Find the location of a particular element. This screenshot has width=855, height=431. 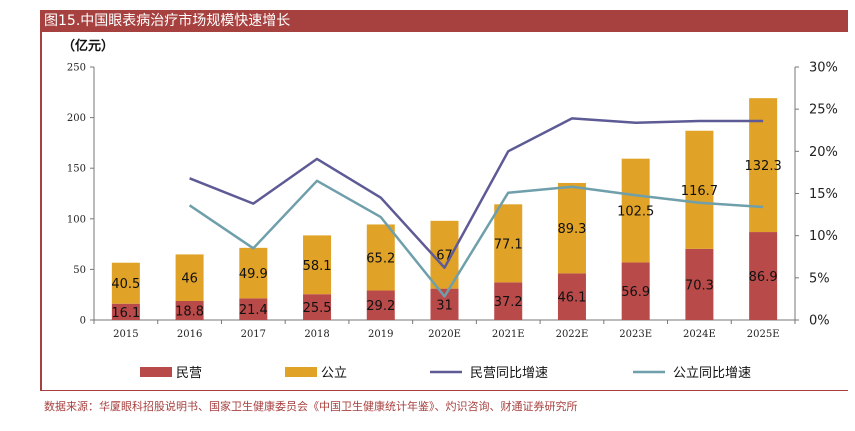

left-tick-label: 100 is located at coordinates (76, 219).